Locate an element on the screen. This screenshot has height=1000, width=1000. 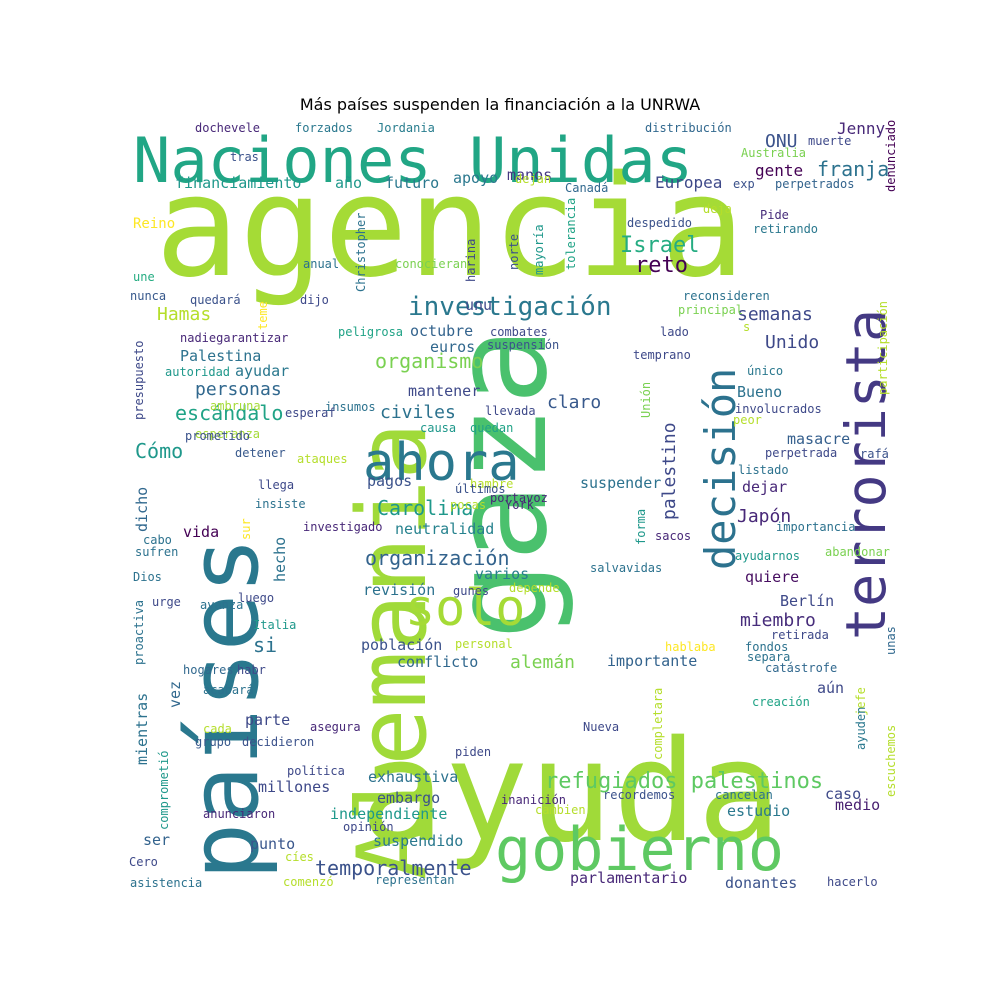
cloud-word: pocas is located at coordinates (468, 505).